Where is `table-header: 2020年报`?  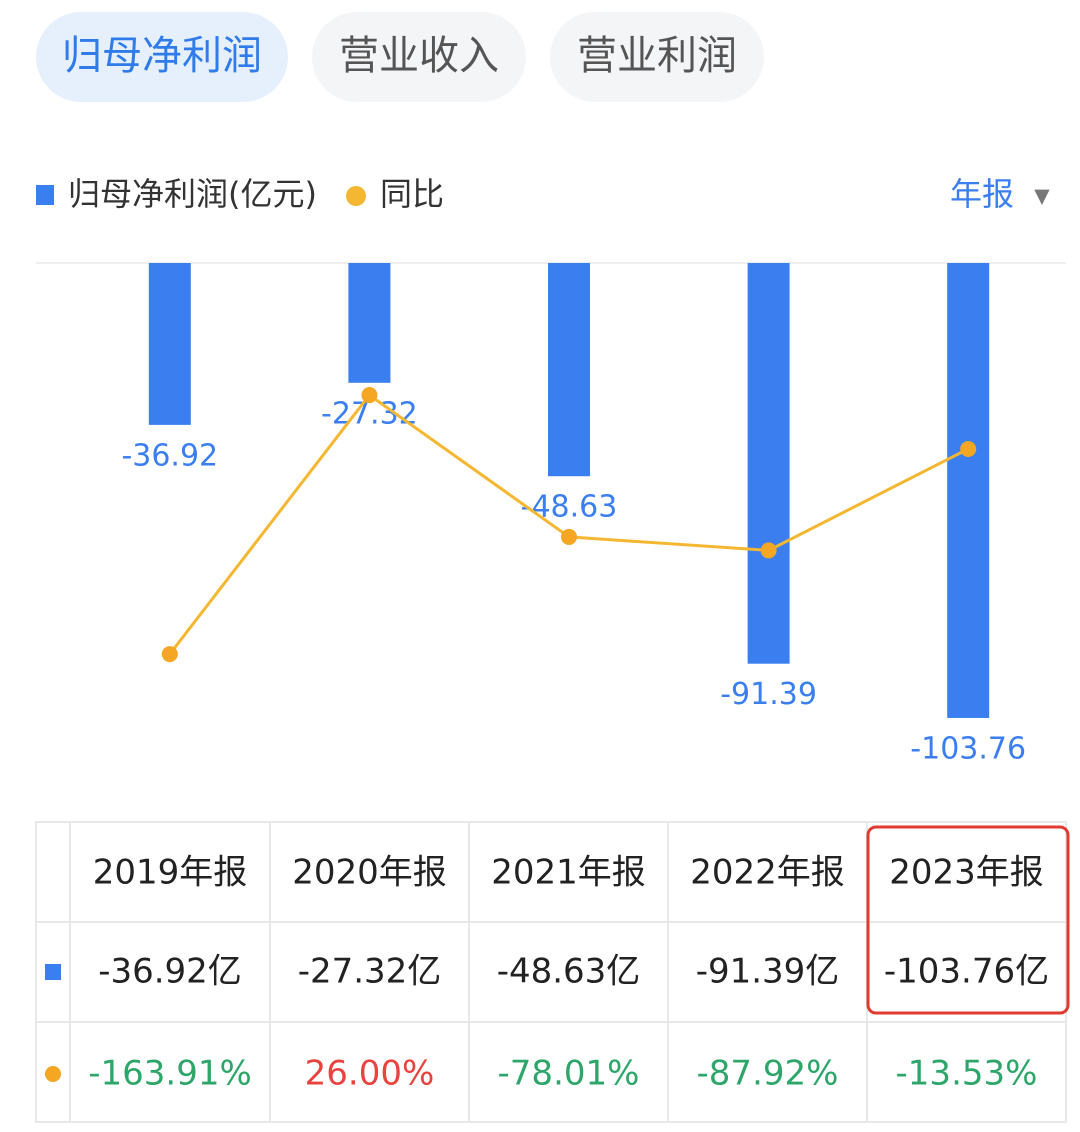 table-header: 2020年报 is located at coordinates (369, 873).